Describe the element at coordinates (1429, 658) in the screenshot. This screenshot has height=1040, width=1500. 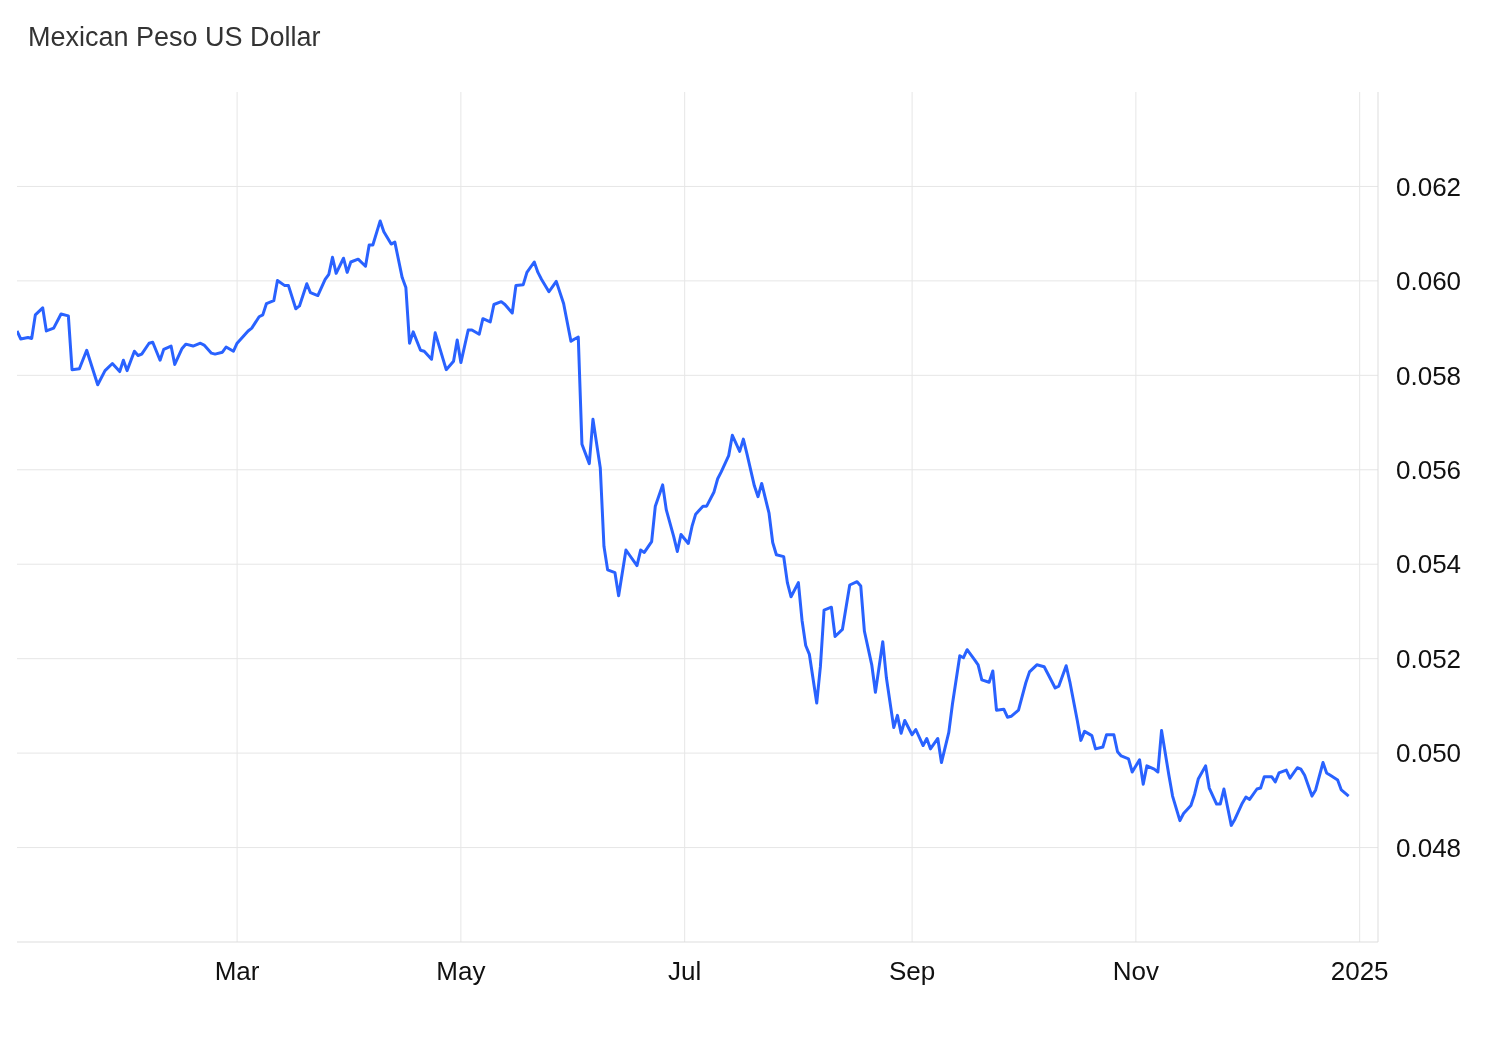
I see `y-tick-label: 0.052` at that location.